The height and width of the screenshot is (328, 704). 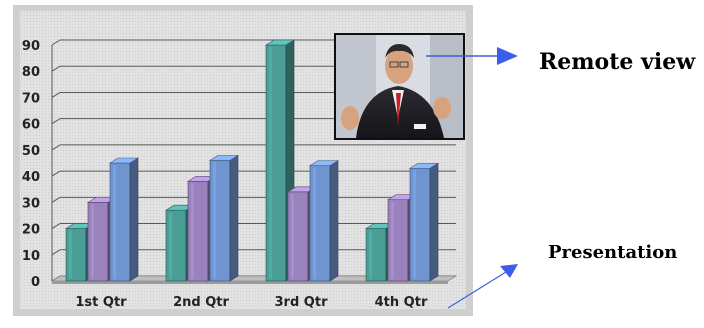 I want to click on presentation-label: Presentation, so click(x=612, y=252).